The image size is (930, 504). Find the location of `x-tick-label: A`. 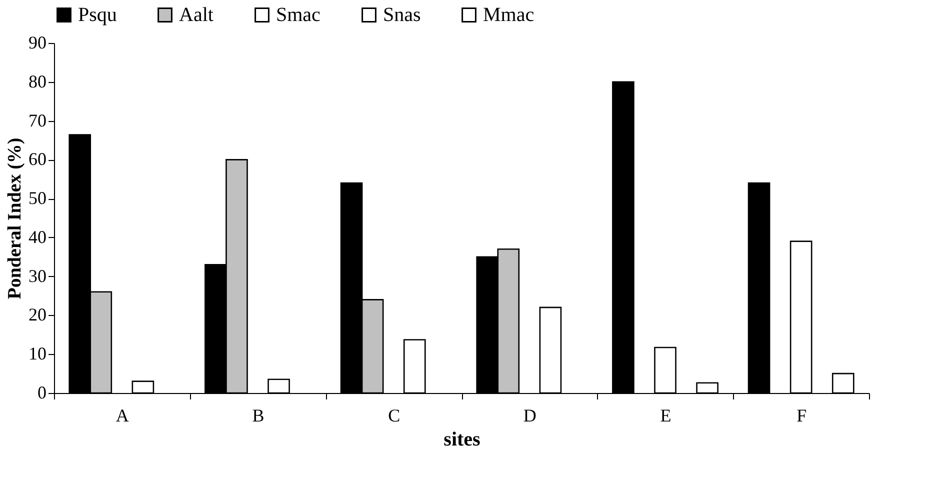

x-tick-label: A is located at coordinates (122, 416).